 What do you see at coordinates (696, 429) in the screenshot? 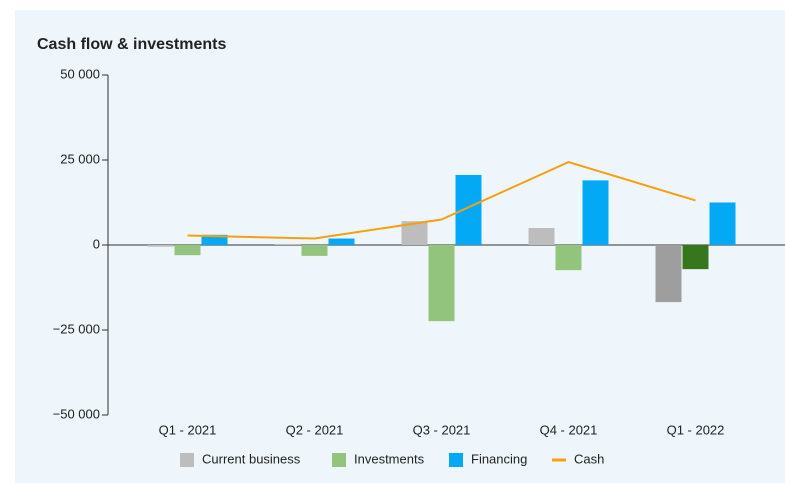
I see `x-tick-label: Q1 - 2022` at bounding box center [696, 429].